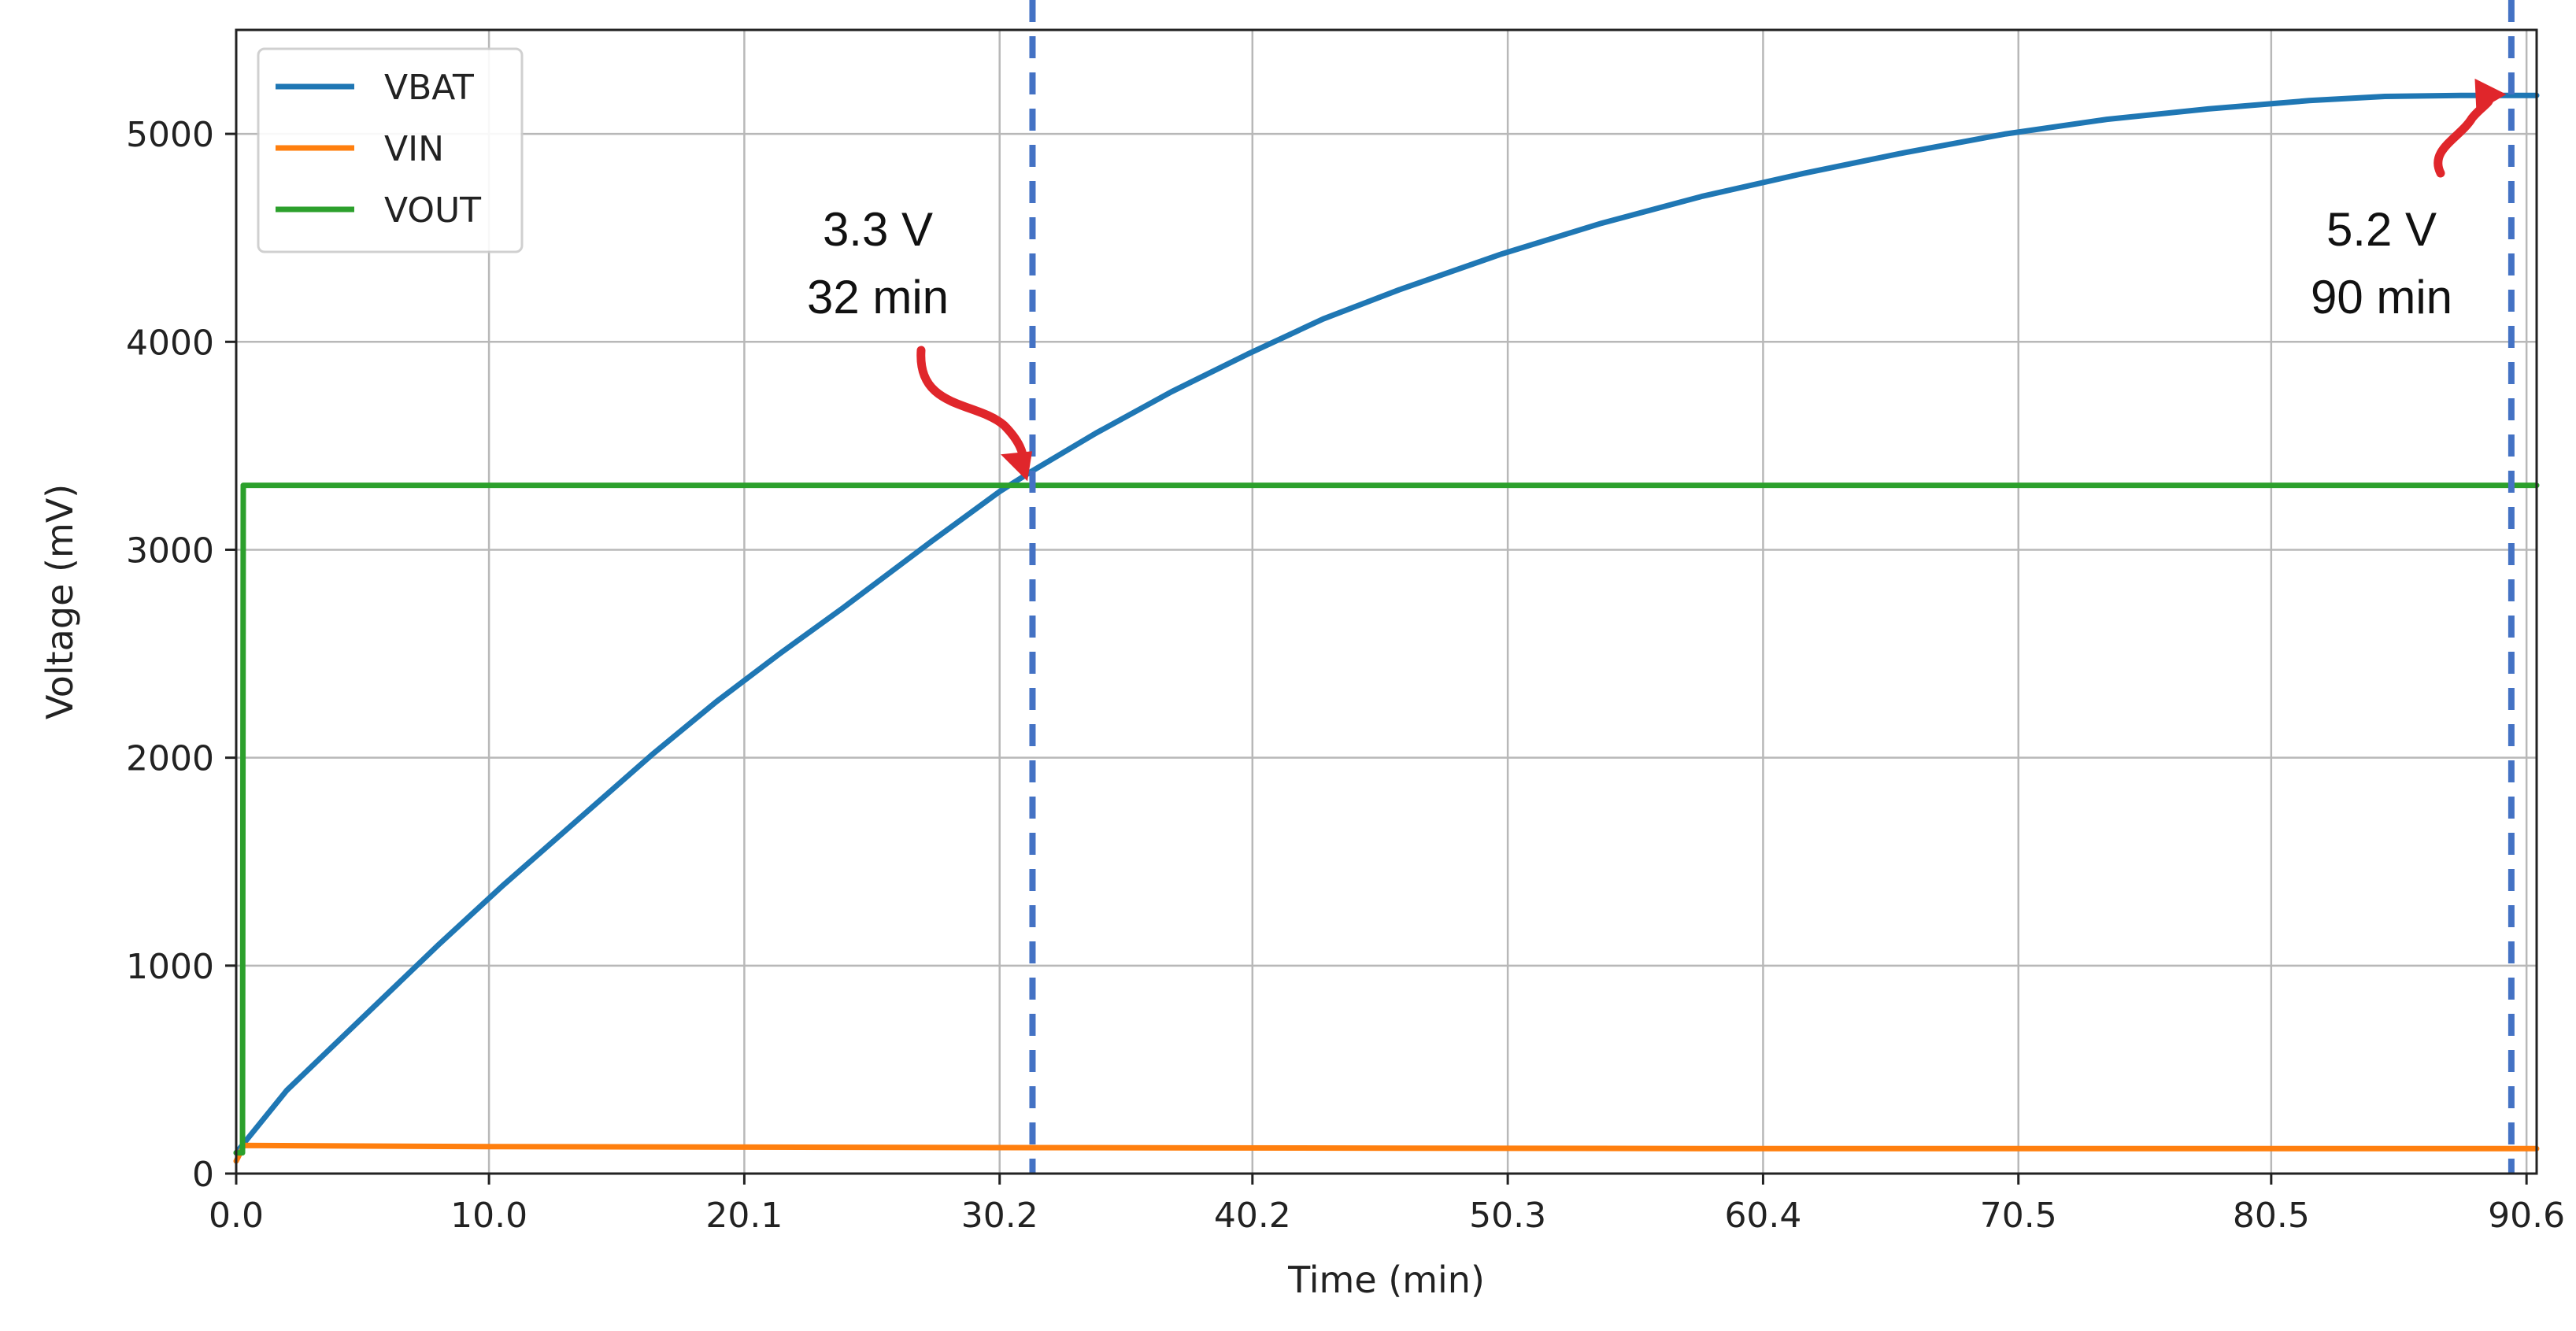  I want to click on y-tick-label: 2000, so click(170, 759).